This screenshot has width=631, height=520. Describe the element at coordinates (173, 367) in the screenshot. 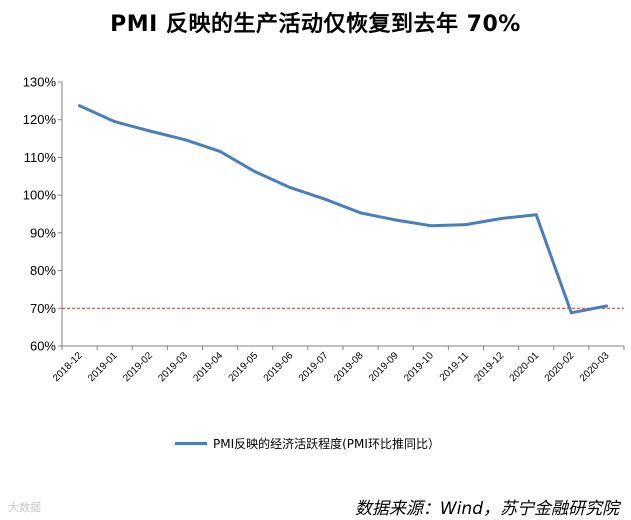

I see `x-tick-label: 2019-03` at that location.